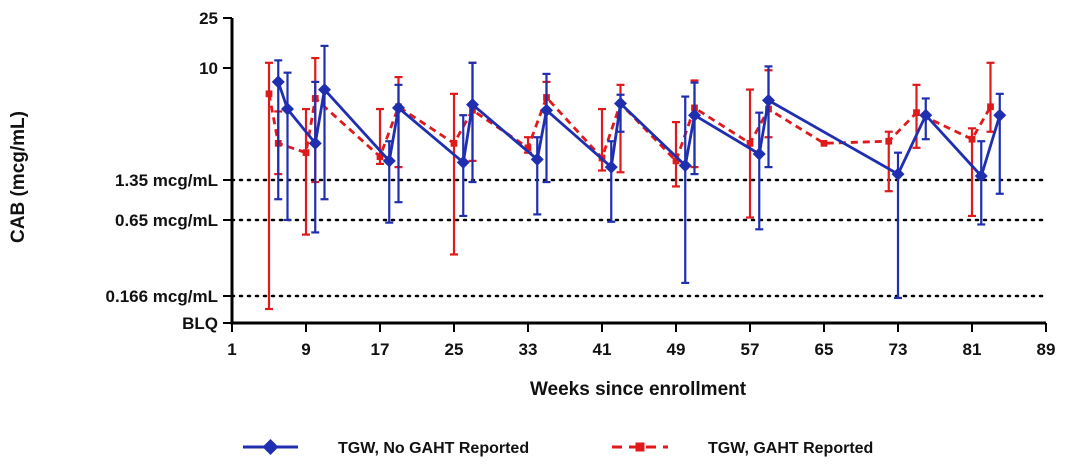 This screenshot has width=1071, height=467. What do you see at coordinates (231, 349) in the screenshot?
I see `x-tick-label: 1` at bounding box center [231, 349].